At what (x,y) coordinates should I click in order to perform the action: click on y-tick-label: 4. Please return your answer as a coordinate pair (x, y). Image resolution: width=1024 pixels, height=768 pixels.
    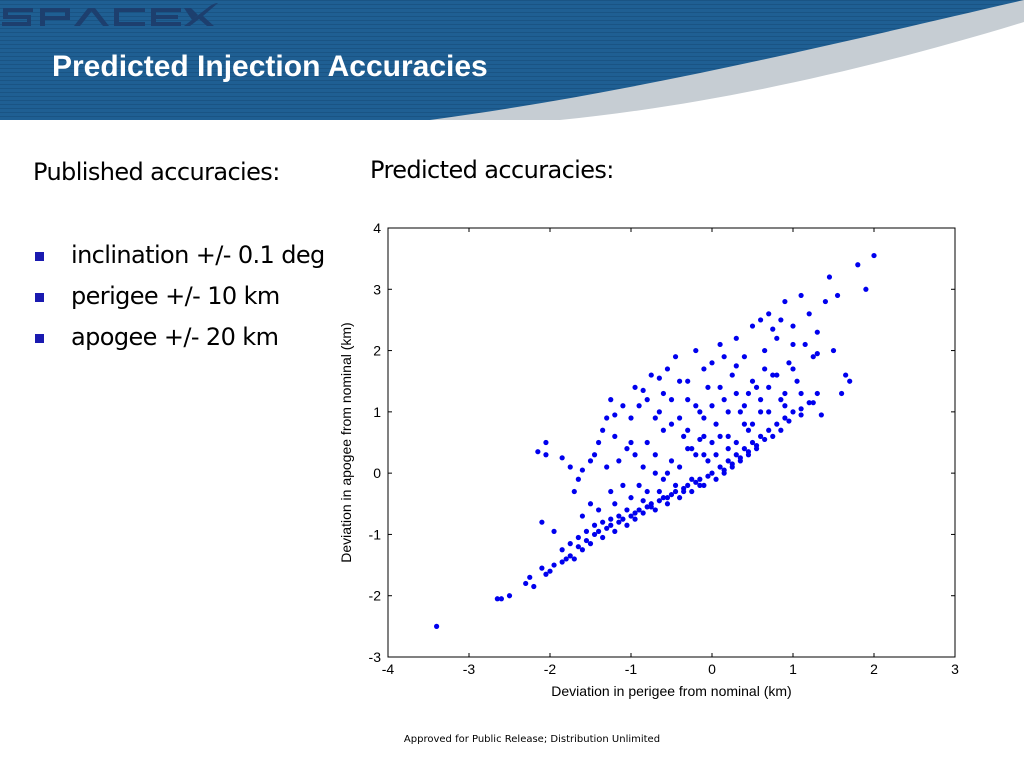
    Looking at the image, I should click on (377, 228).